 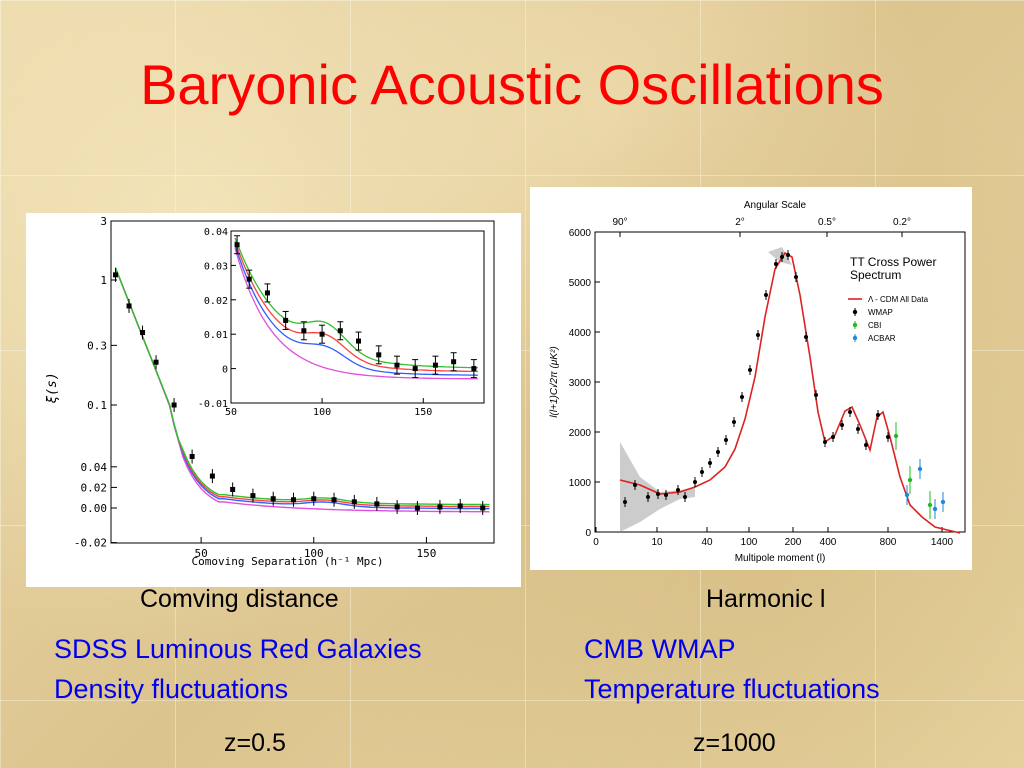 I want to click on y-axis-label: l(l+1)Cₗ/2π (μK²), so click(x=554, y=381).